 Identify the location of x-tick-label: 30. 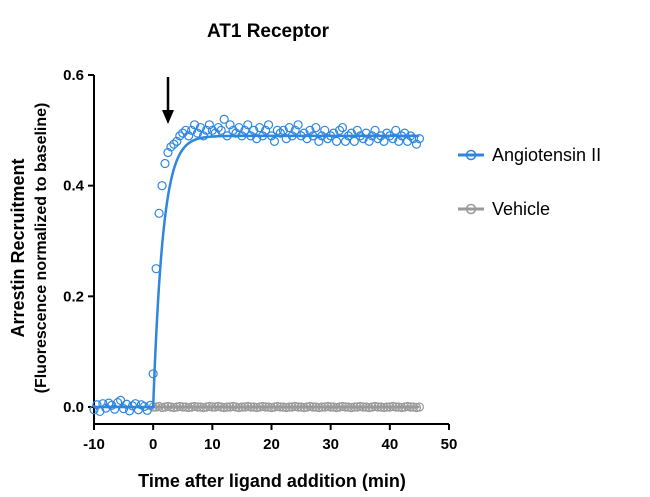
(330, 444).